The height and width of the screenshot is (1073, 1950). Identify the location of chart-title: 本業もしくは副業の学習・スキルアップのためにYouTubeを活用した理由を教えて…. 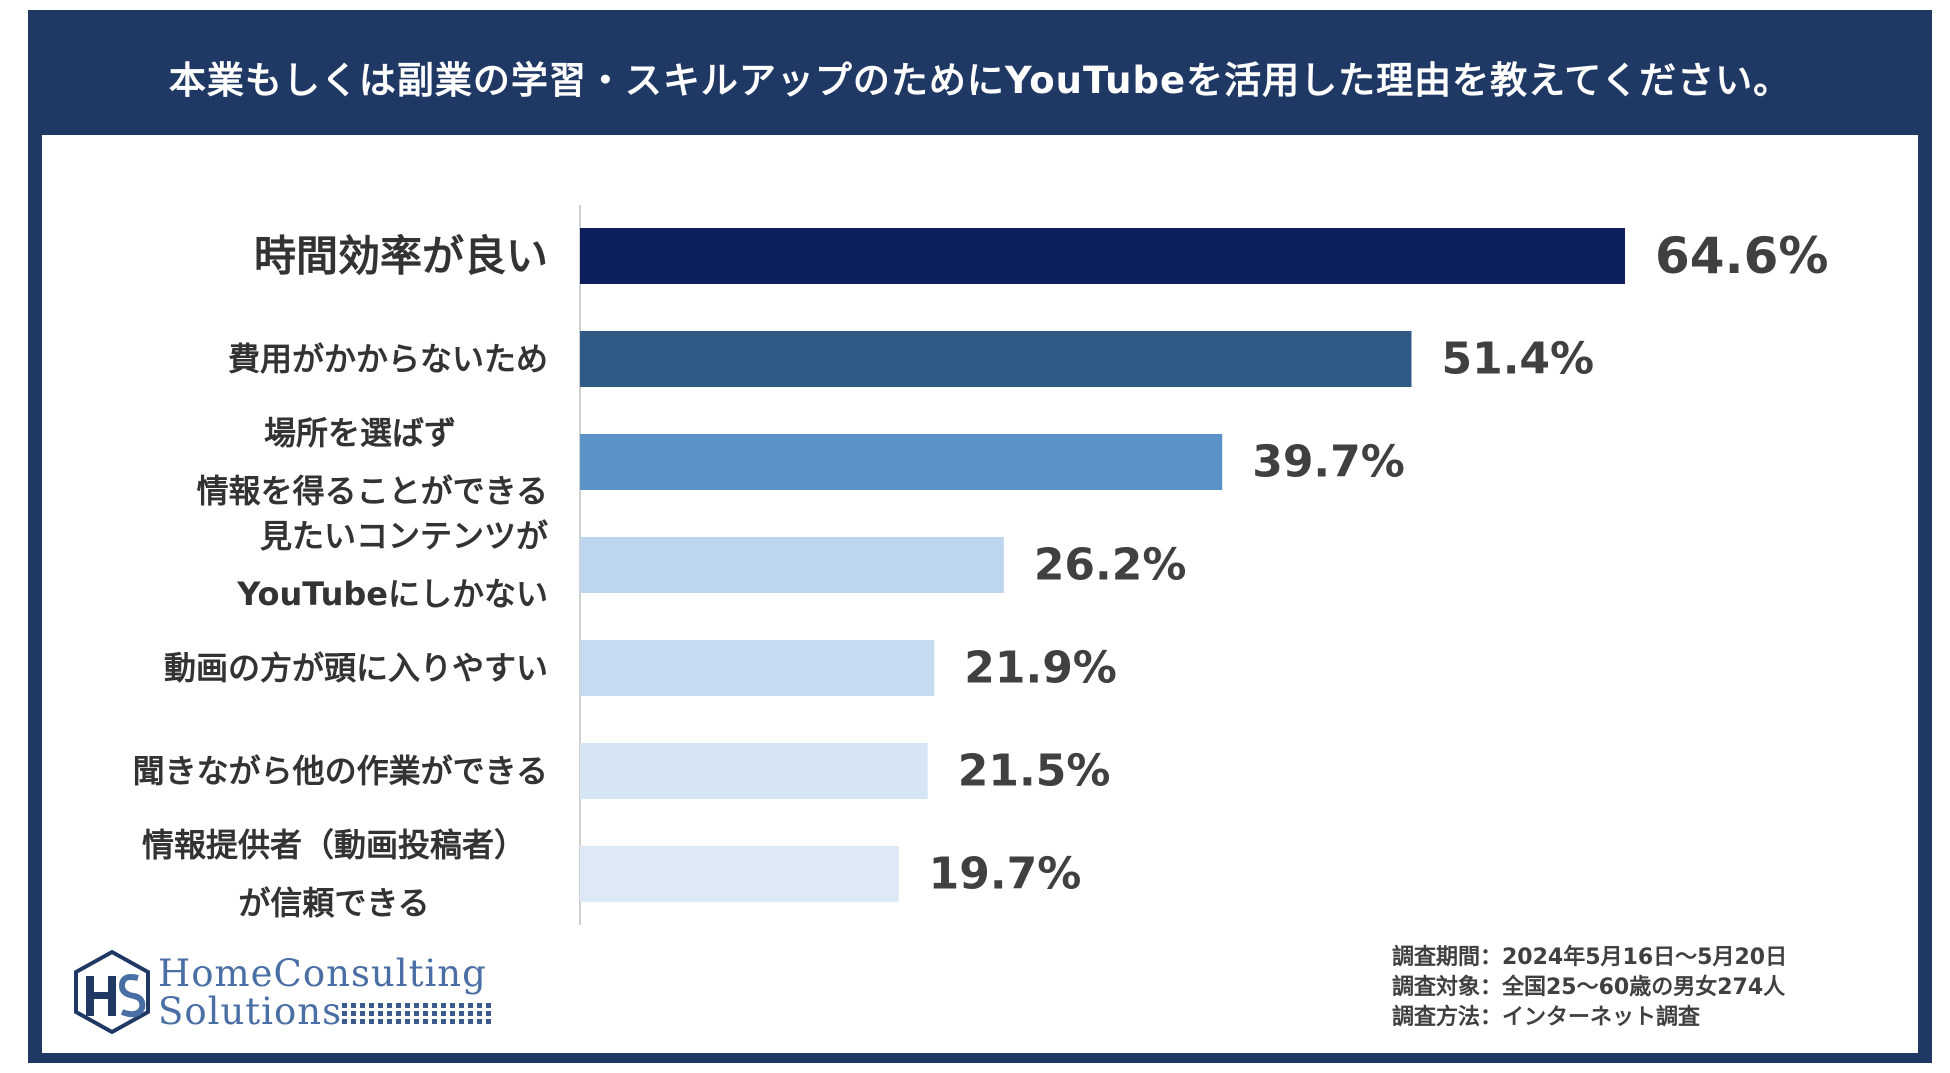
(980, 80).